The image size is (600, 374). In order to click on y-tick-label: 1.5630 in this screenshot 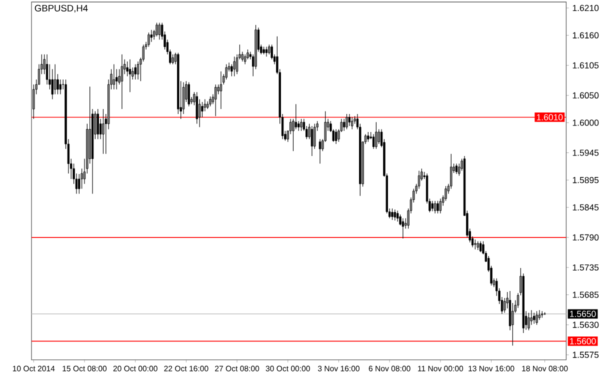, I will do `click(585, 325)`.